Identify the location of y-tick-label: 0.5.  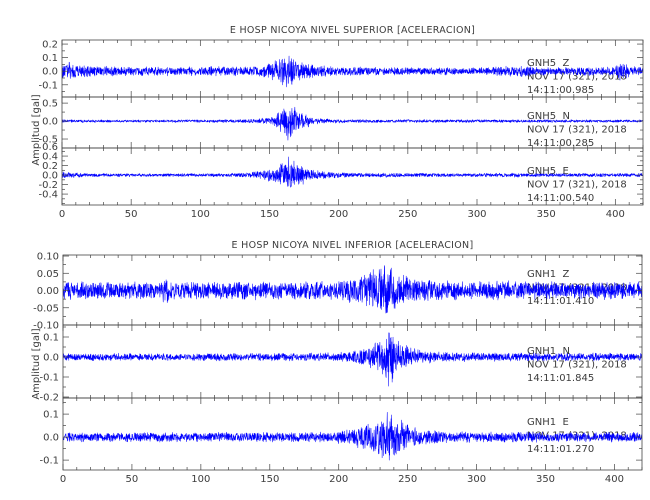
(50, 104).